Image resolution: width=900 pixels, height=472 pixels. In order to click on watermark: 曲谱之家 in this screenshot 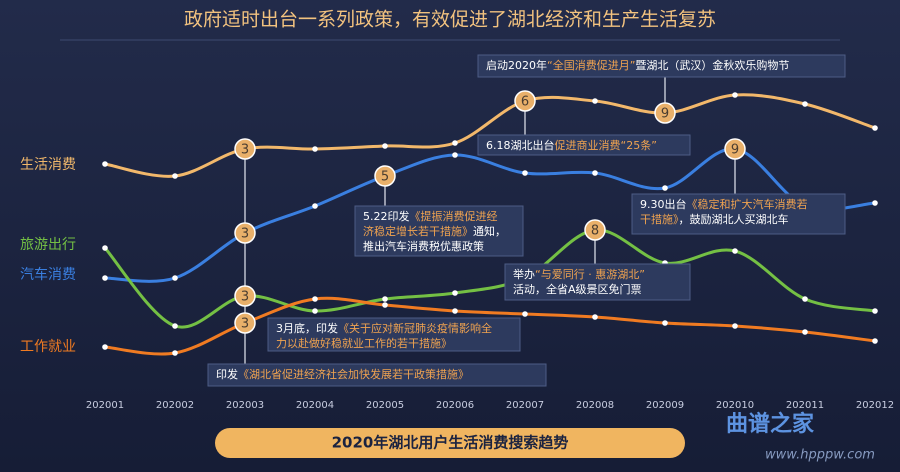, I will do `click(770, 424)`.